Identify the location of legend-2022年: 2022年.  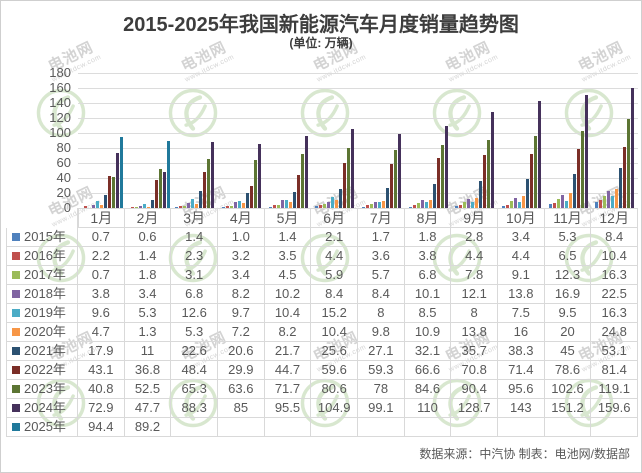
(42, 370).